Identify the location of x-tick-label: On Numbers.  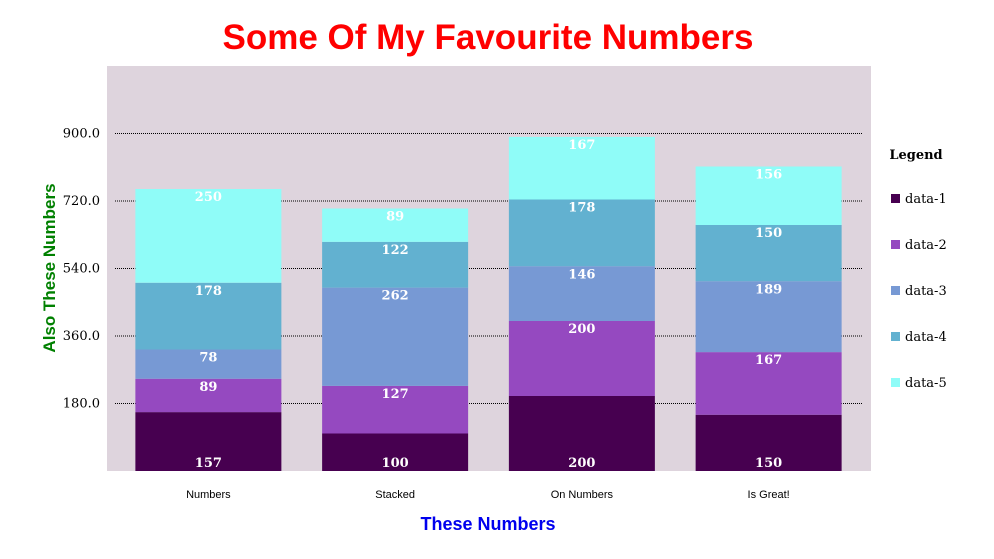
(582, 495).